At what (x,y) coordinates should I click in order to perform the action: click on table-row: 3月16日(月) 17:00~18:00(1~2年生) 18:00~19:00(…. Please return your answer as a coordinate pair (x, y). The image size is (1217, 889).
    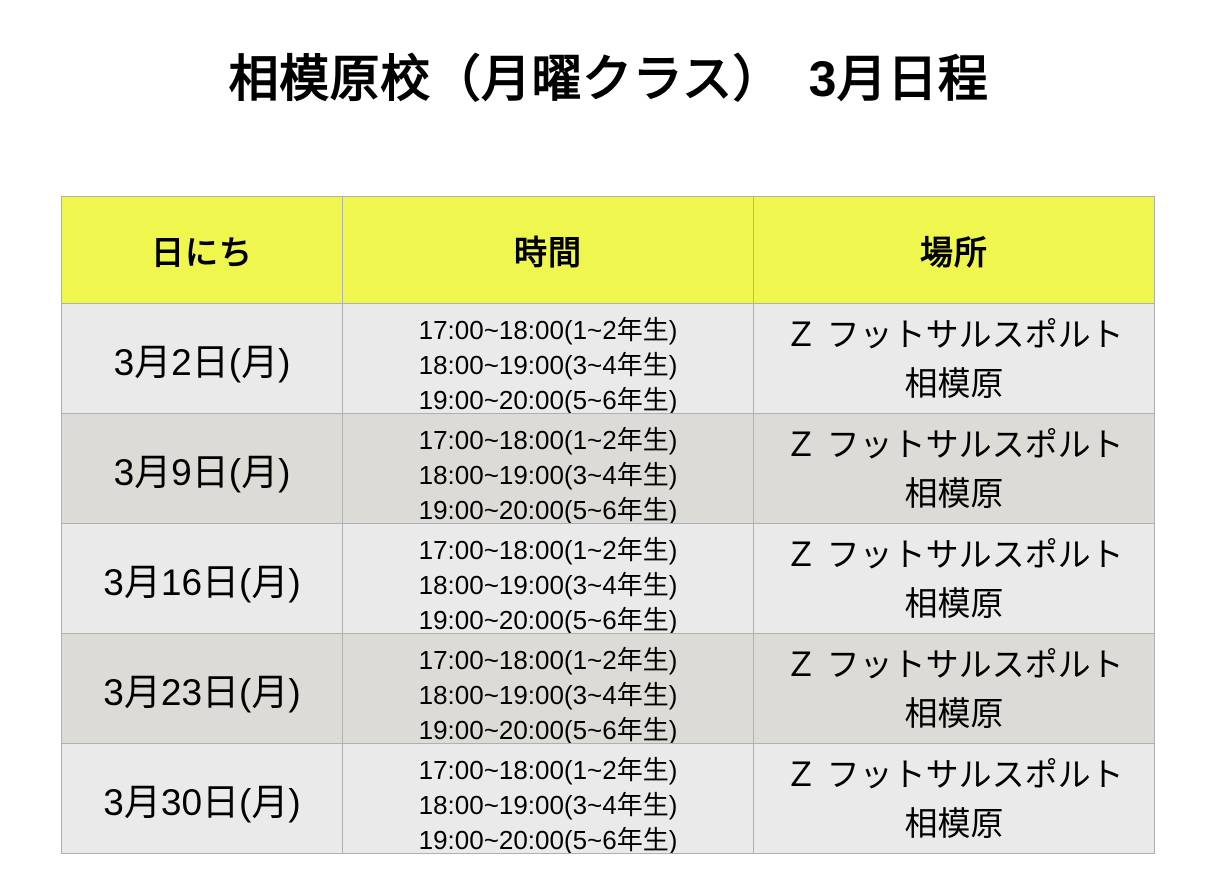
    Looking at the image, I should click on (608, 578).